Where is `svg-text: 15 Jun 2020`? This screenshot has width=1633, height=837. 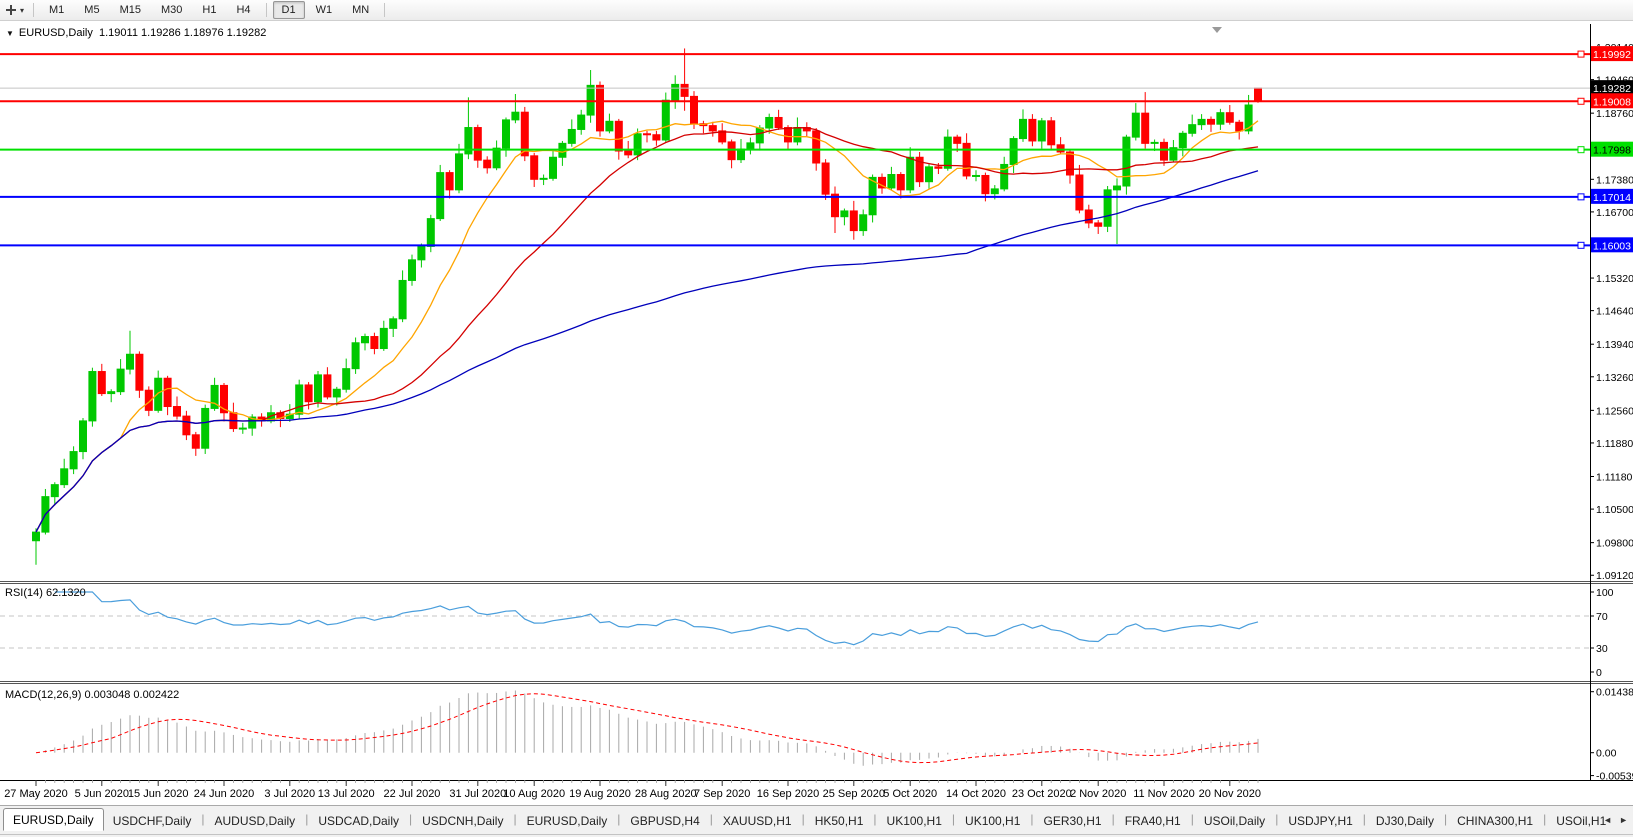 svg-text: 15 Jun 2020 is located at coordinates (158, 794).